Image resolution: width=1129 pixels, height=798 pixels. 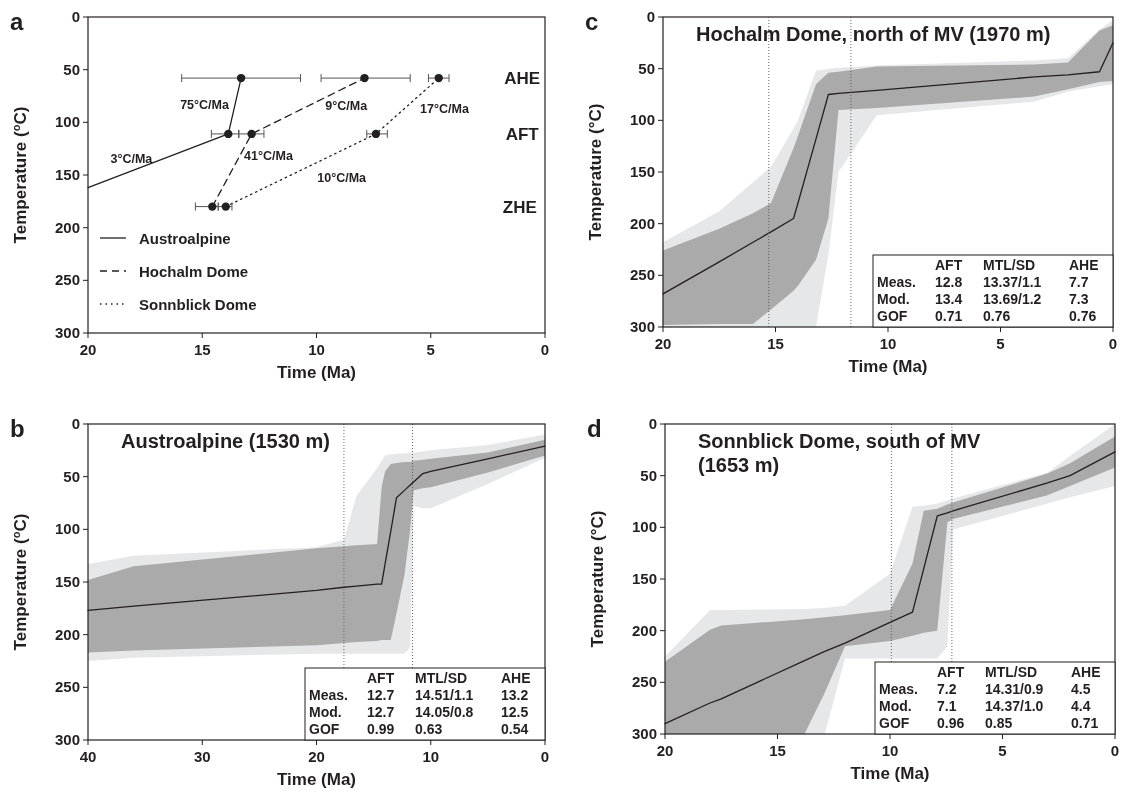 What do you see at coordinates (205, 104) in the screenshot?
I see `annotation: 75°C/Ma` at bounding box center [205, 104].